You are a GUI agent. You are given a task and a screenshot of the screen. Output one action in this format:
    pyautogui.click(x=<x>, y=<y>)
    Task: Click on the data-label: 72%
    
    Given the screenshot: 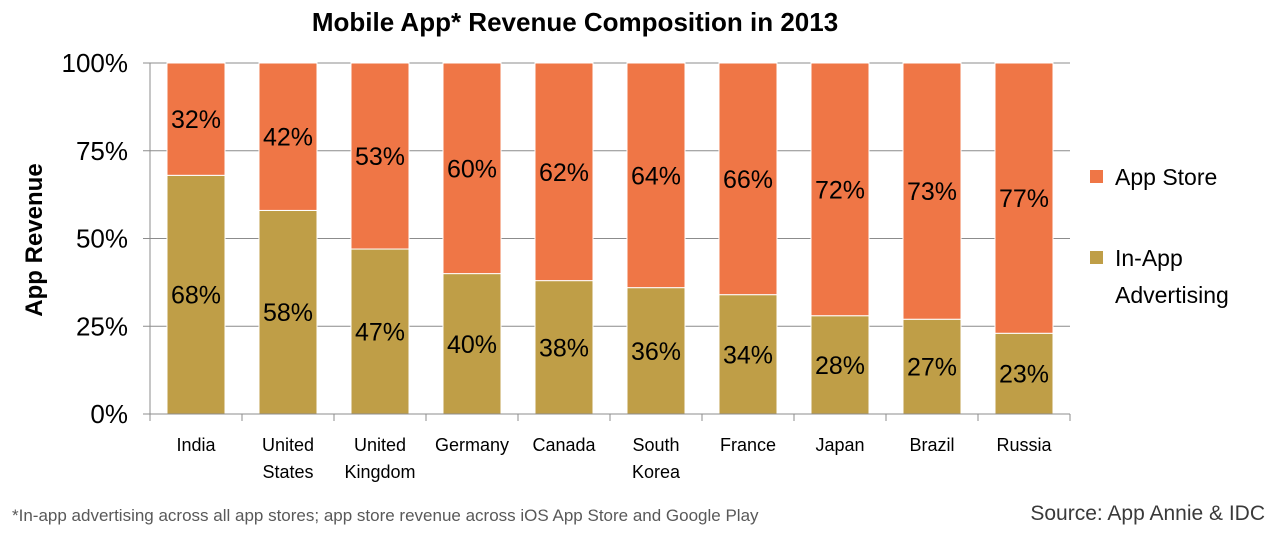 What is the action you would take?
    pyautogui.click(x=840, y=190)
    